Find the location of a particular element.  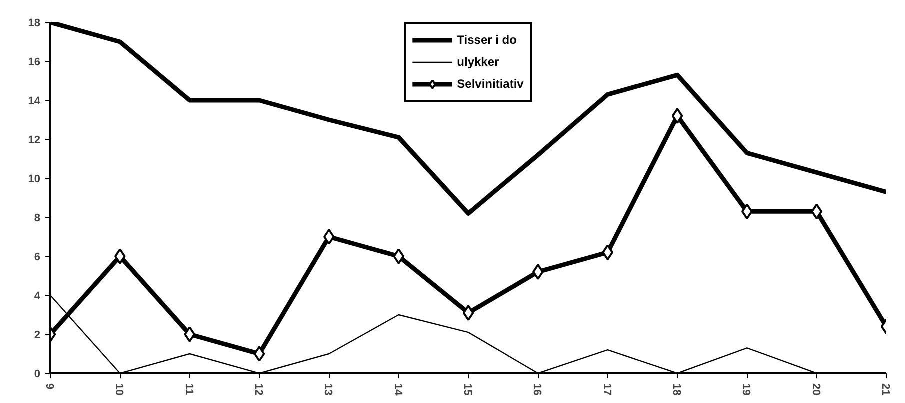

x-tick-label: 21 is located at coordinates (886, 390).